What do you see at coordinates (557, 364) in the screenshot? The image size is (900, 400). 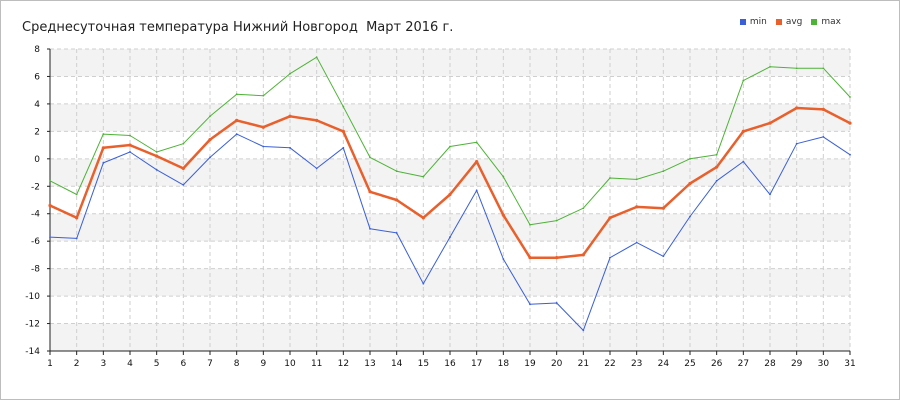 I see `x-tick-label: 20` at bounding box center [557, 364].